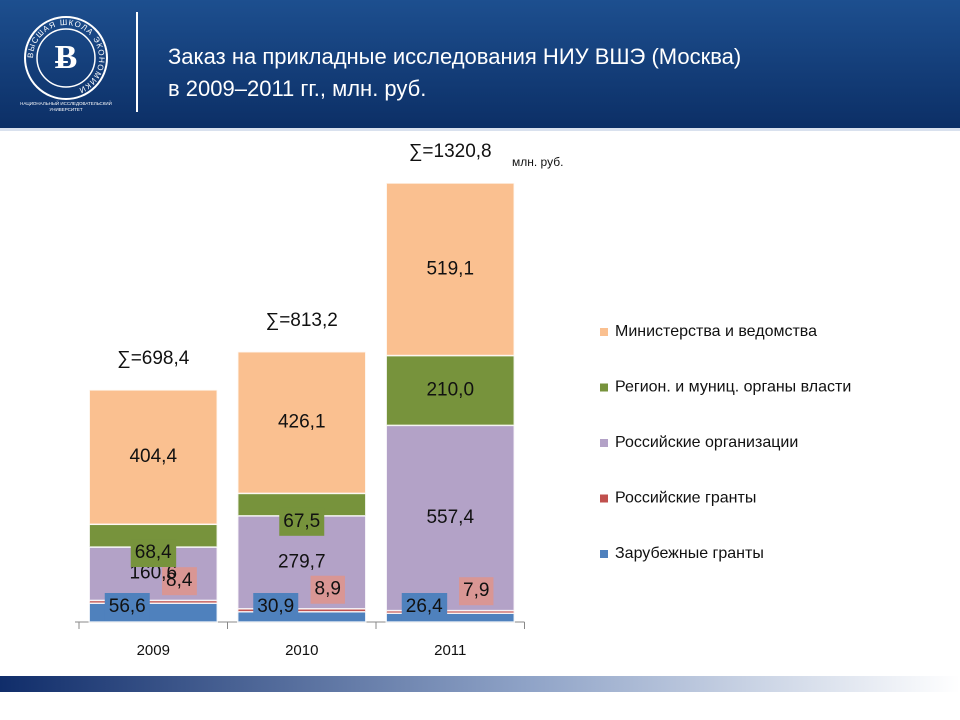 The width and height of the screenshot is (960, 720). I want to click on unit-label: млн. руб., so click(537, 162).